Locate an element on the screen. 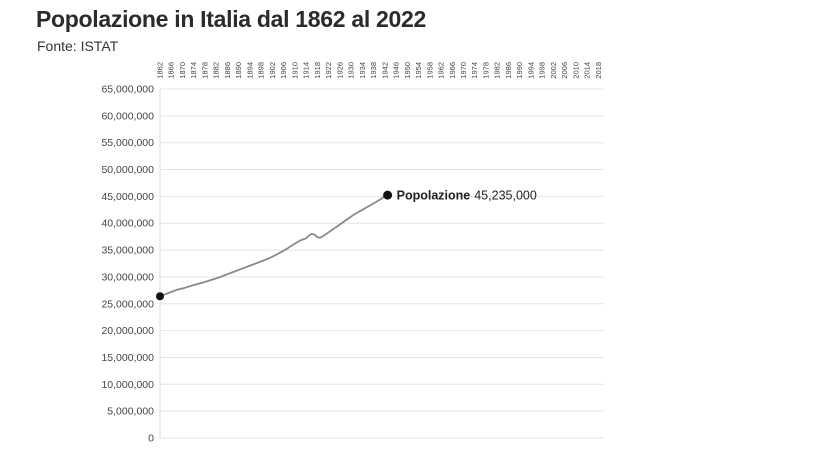 Image resolution: width=820 pixels, height=461 pixels. x-tick-label: 1974 is located at coordinates (474, 70).